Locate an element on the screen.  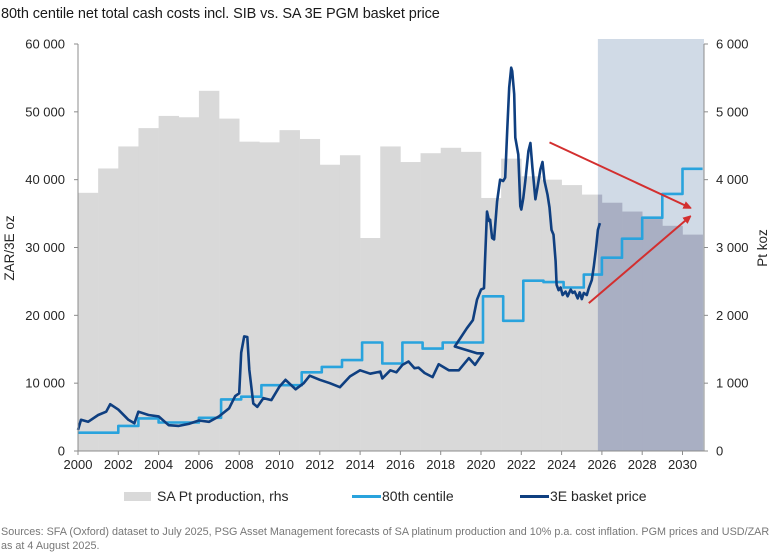
y2-tick-label: 2 000 is located at coordinates (732, 315).